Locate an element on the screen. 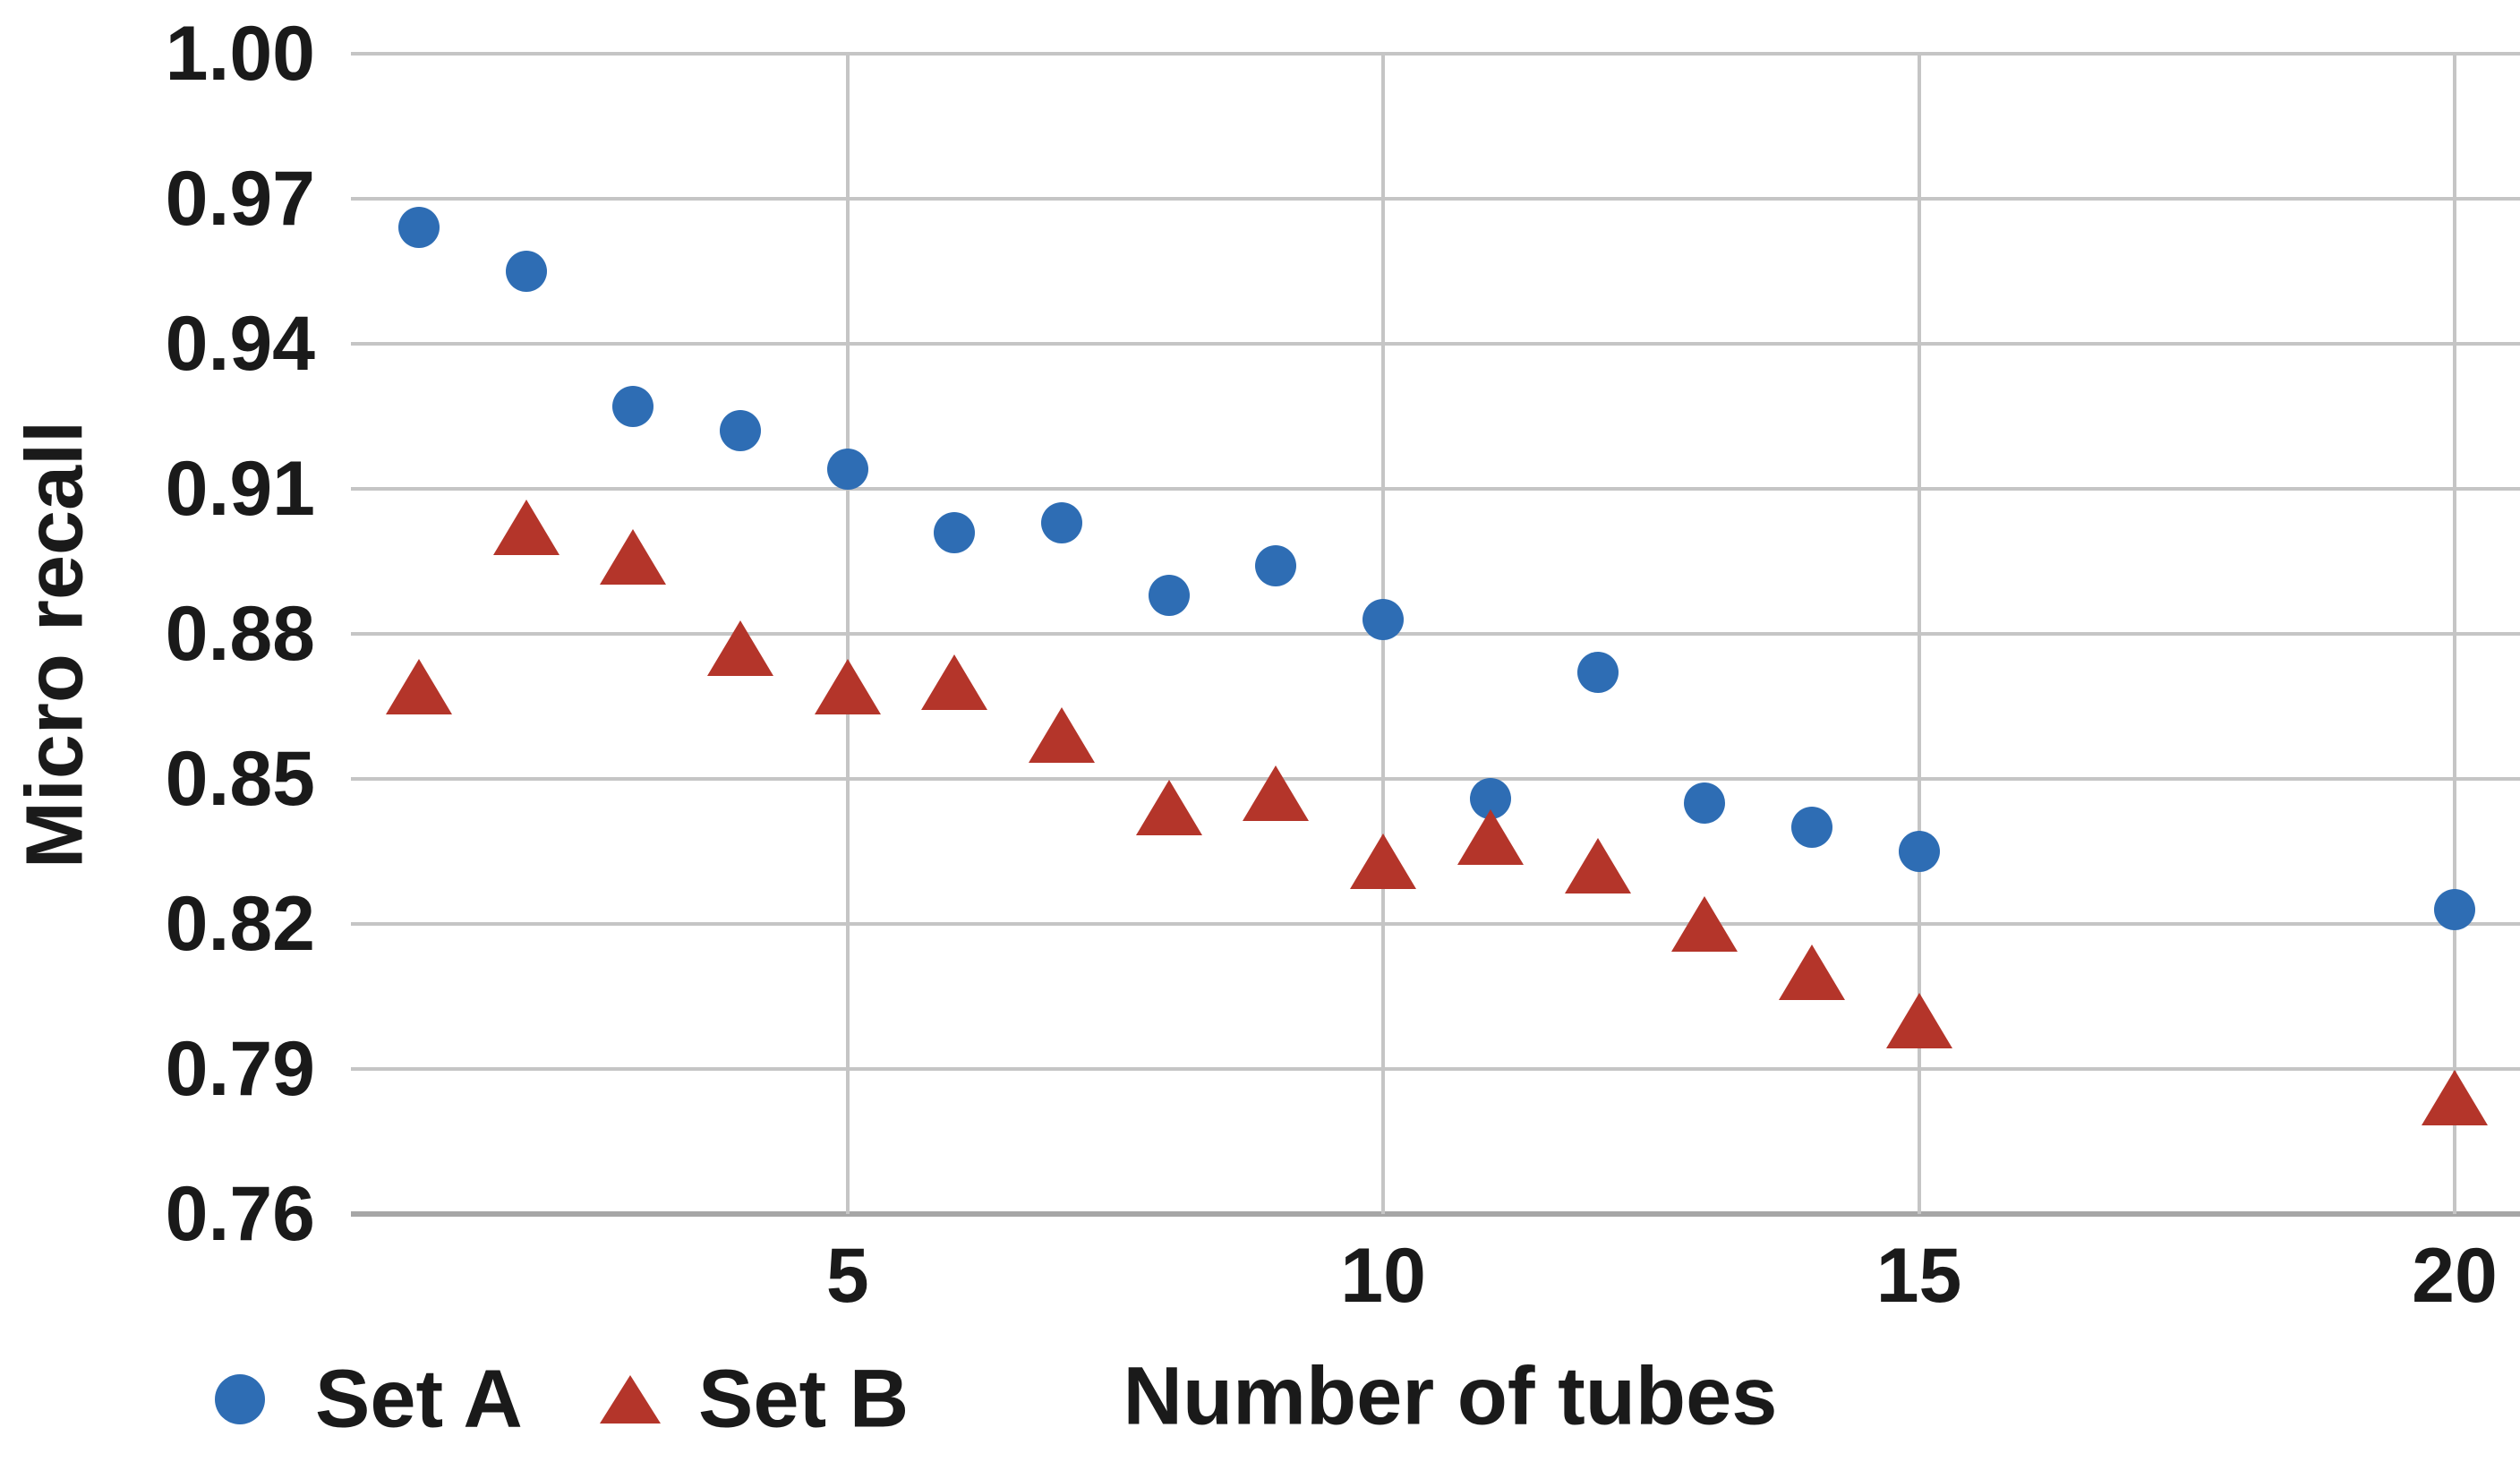 This screenshot has width=2520, height=1462. x-tick-label: 15 is located at coordinates (1918, 1276).